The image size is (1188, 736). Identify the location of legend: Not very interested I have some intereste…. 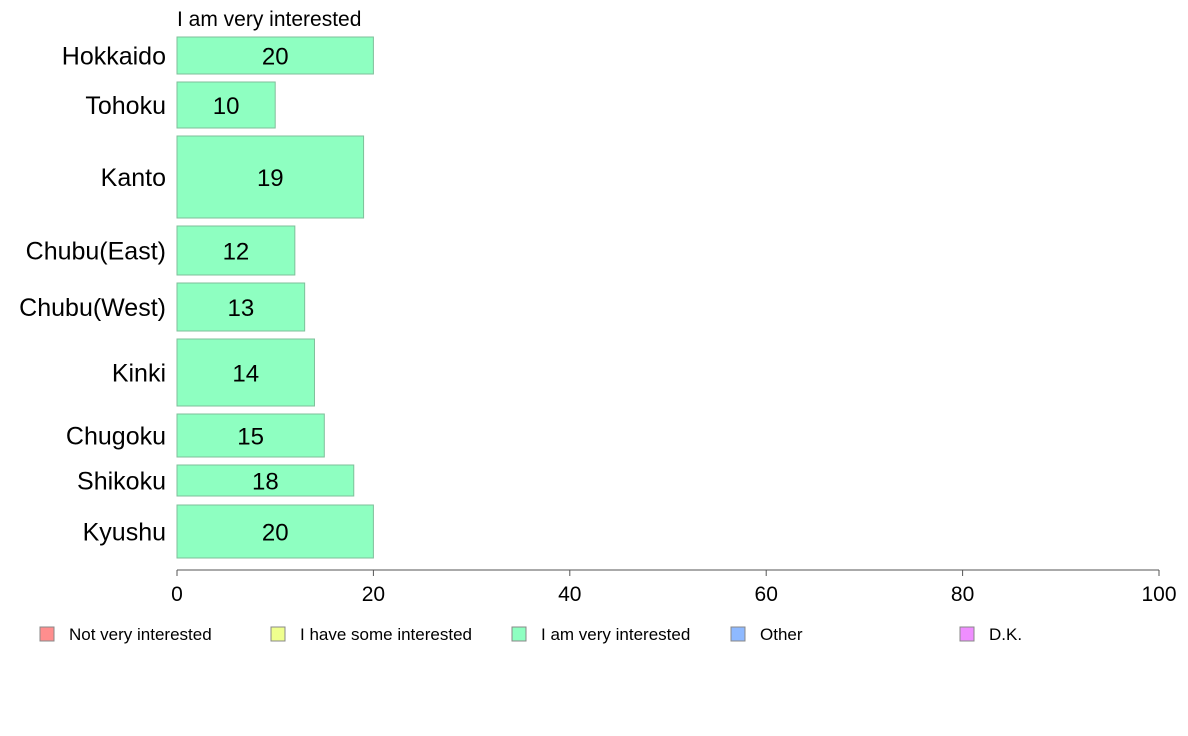
(530, 634).